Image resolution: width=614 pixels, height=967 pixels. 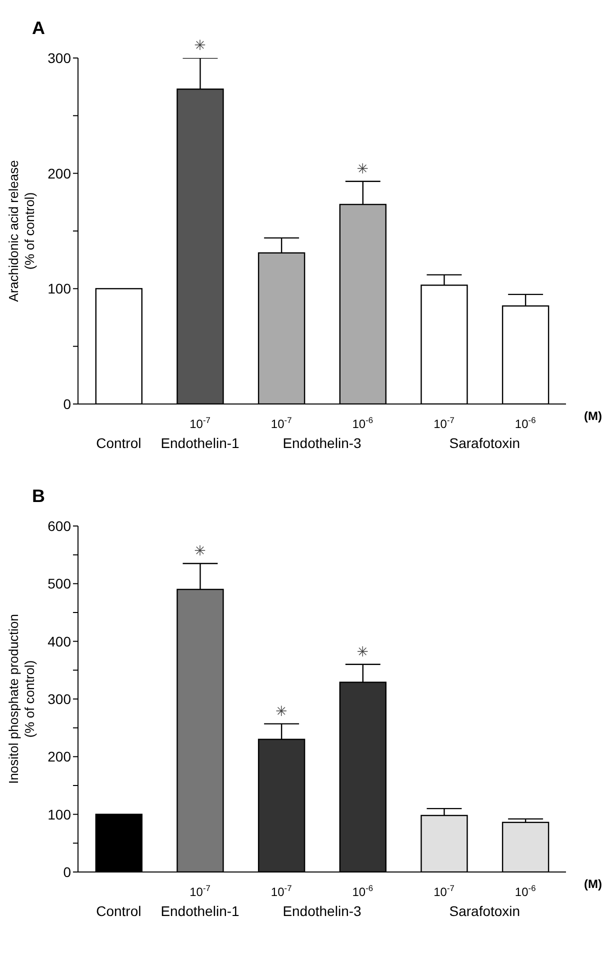 What do you see at coordinates (38, 496) in the screenshot?
I see `chart-title: B` at bounding box center [38, 496].